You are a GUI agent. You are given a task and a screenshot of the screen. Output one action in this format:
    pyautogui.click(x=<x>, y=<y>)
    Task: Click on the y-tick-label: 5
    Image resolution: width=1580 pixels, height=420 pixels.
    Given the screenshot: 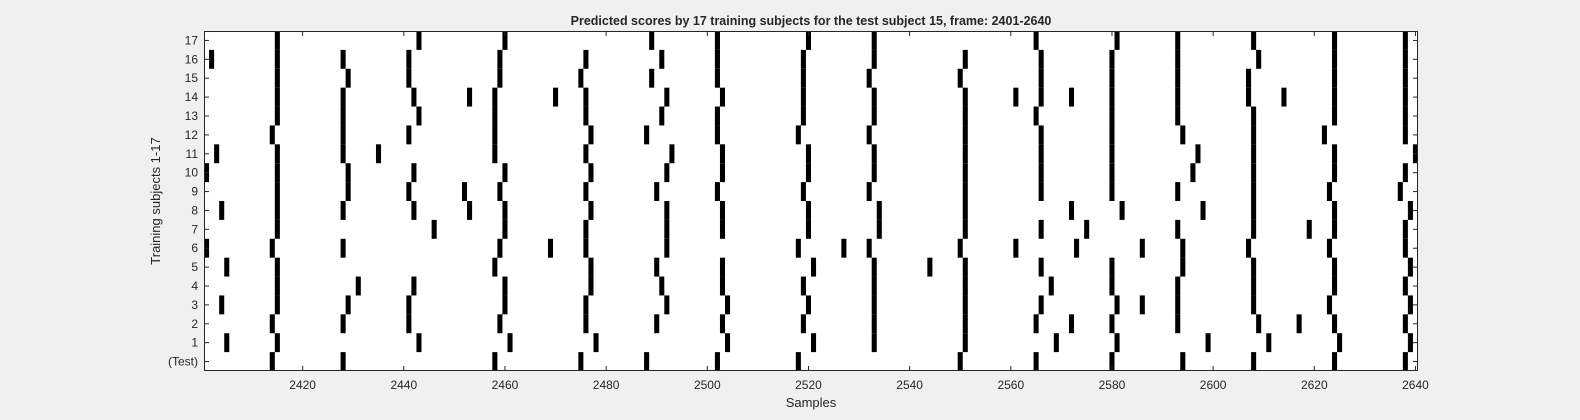 What is the action you would take?
    pyautogui.click(x=194, y=267)
    